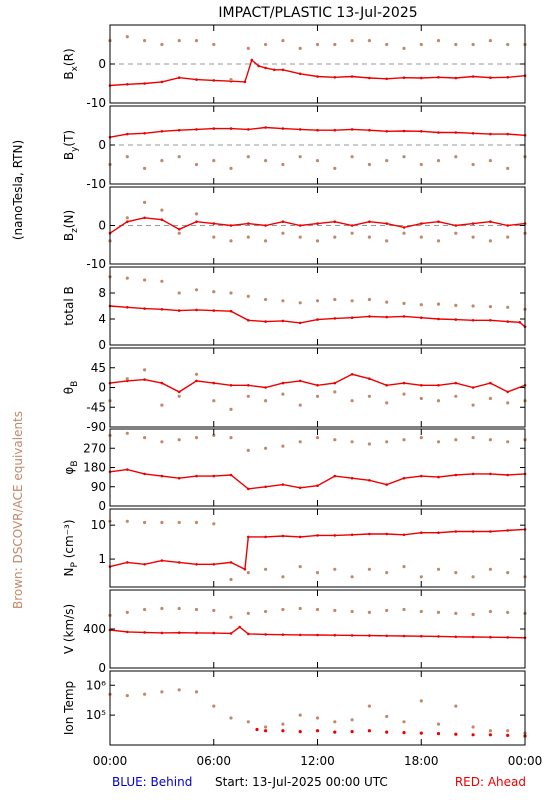 Image resolution: width=550 pixels, height=800 pixels. I want to click on y-tick-label: 45, so click(98, 368).